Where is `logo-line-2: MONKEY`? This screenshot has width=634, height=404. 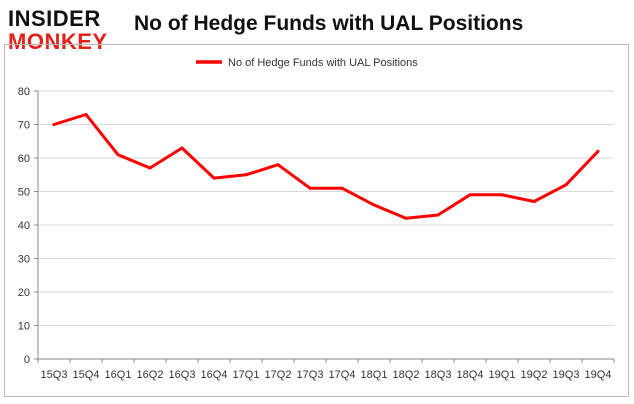
logo-line-2: MONKEY is located at coordinates (58, 41).